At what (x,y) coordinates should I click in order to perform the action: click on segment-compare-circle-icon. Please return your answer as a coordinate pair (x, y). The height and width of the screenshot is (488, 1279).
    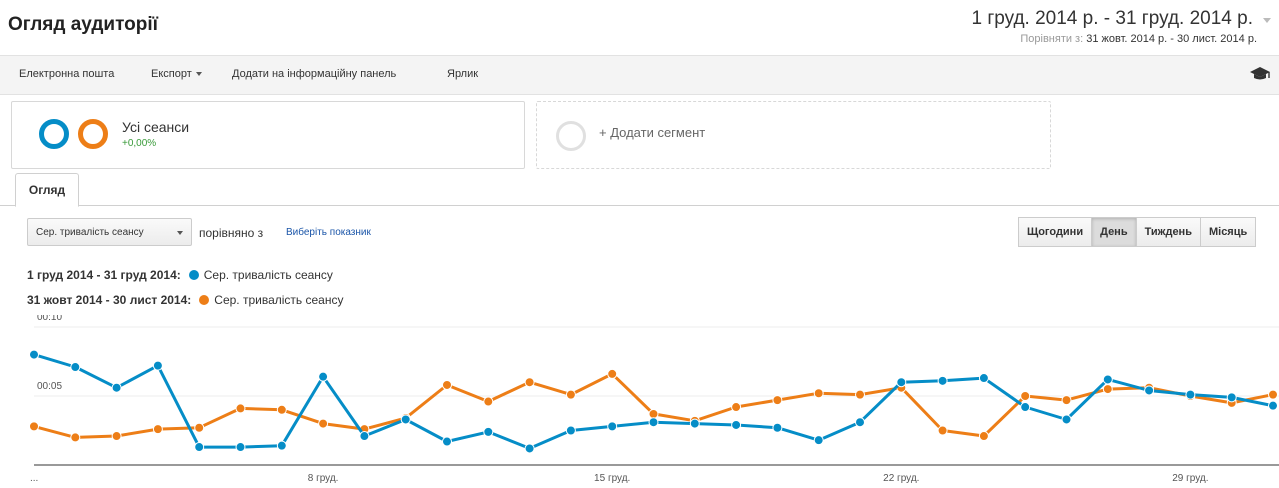
    Looking at the image, I should click on (93, 134).